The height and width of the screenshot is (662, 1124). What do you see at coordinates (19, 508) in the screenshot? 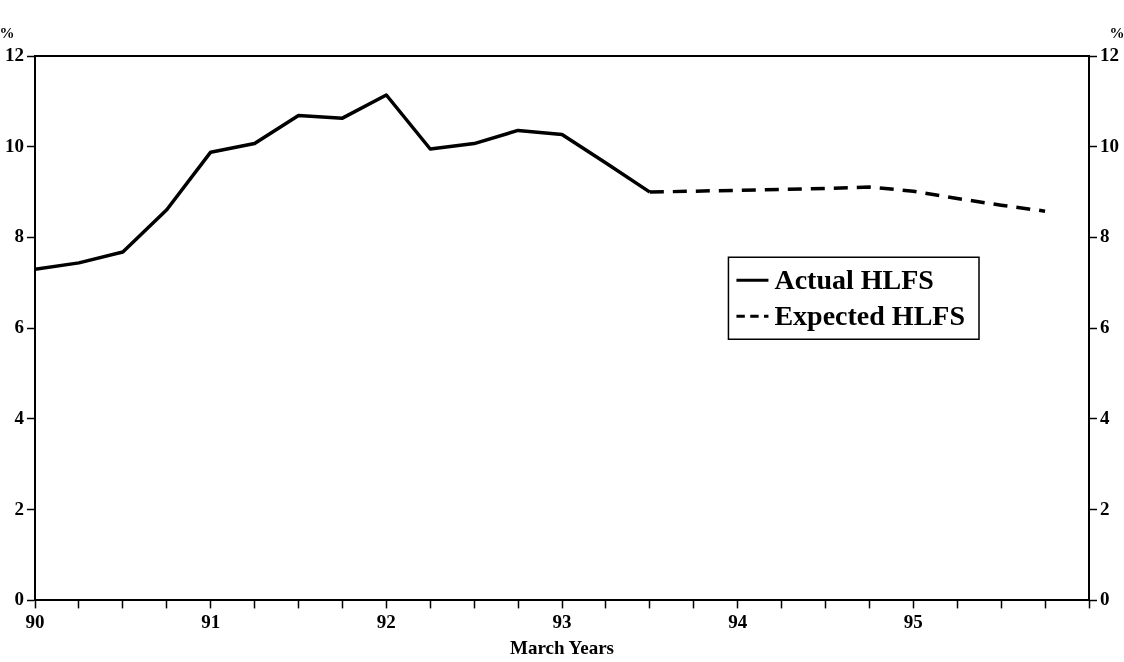
I see `y-tick-label: 2` at bounding box center [19, 508].